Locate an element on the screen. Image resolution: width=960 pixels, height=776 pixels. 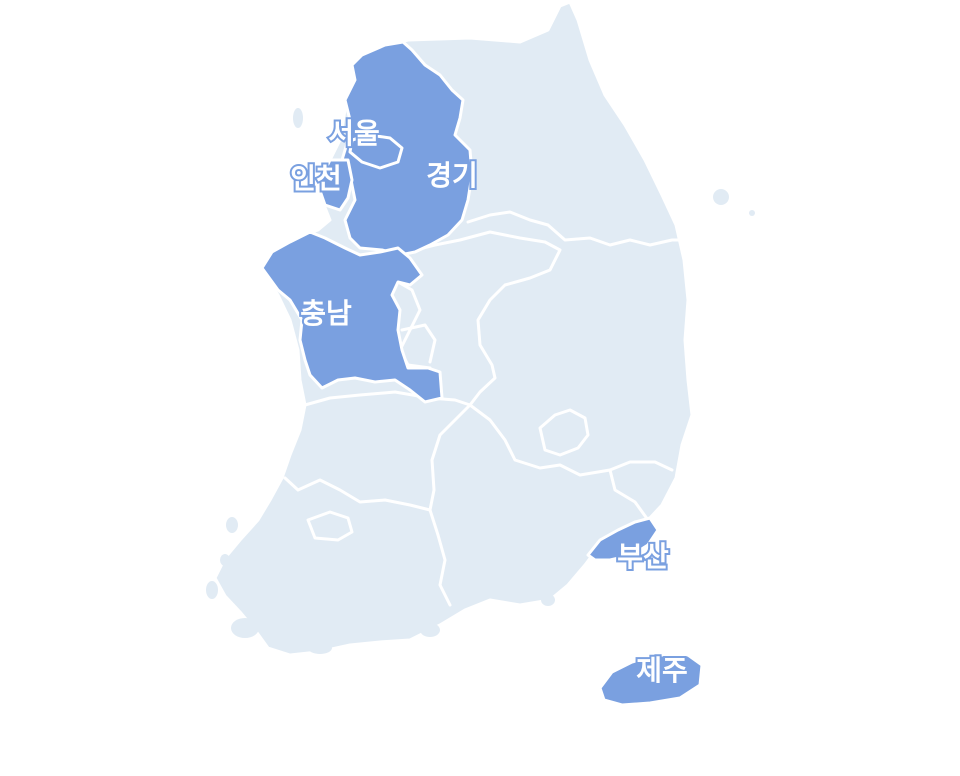
border-gyeongbuk is located at coordinates (571, 440).